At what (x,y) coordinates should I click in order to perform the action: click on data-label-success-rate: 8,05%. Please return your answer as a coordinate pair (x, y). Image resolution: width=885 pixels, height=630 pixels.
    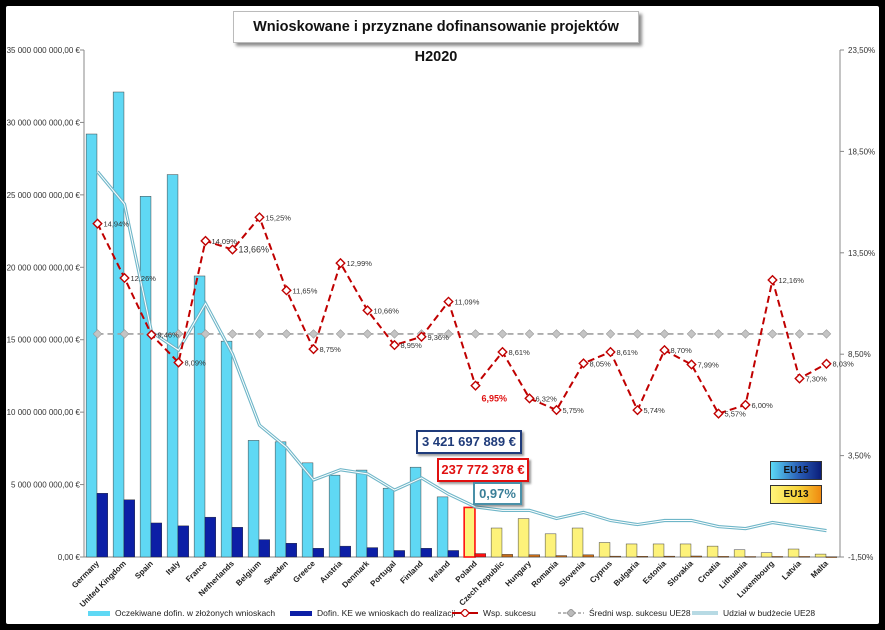
    Looking at the image, I should click on (601, 363).